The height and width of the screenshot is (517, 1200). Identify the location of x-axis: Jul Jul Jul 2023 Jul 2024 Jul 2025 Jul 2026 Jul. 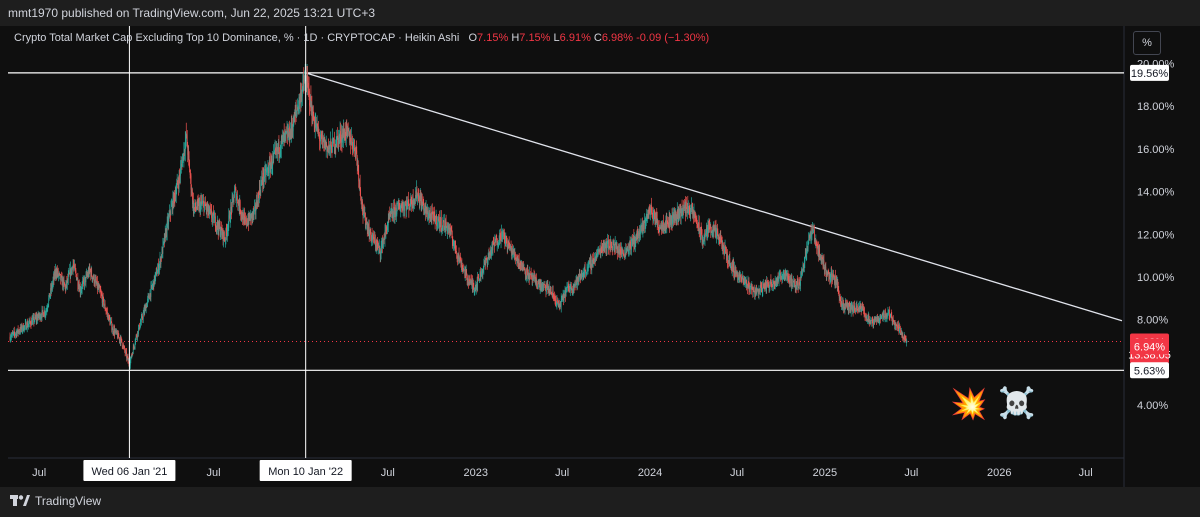
(562, 473).